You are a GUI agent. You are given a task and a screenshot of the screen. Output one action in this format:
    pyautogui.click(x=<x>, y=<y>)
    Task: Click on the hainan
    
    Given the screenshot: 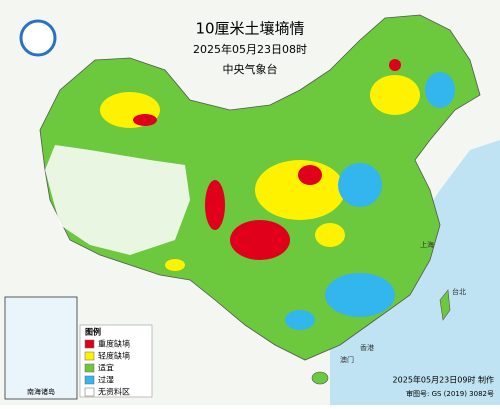 What is the action you would take?
    pyautogui.click(x=320, y=378)
    